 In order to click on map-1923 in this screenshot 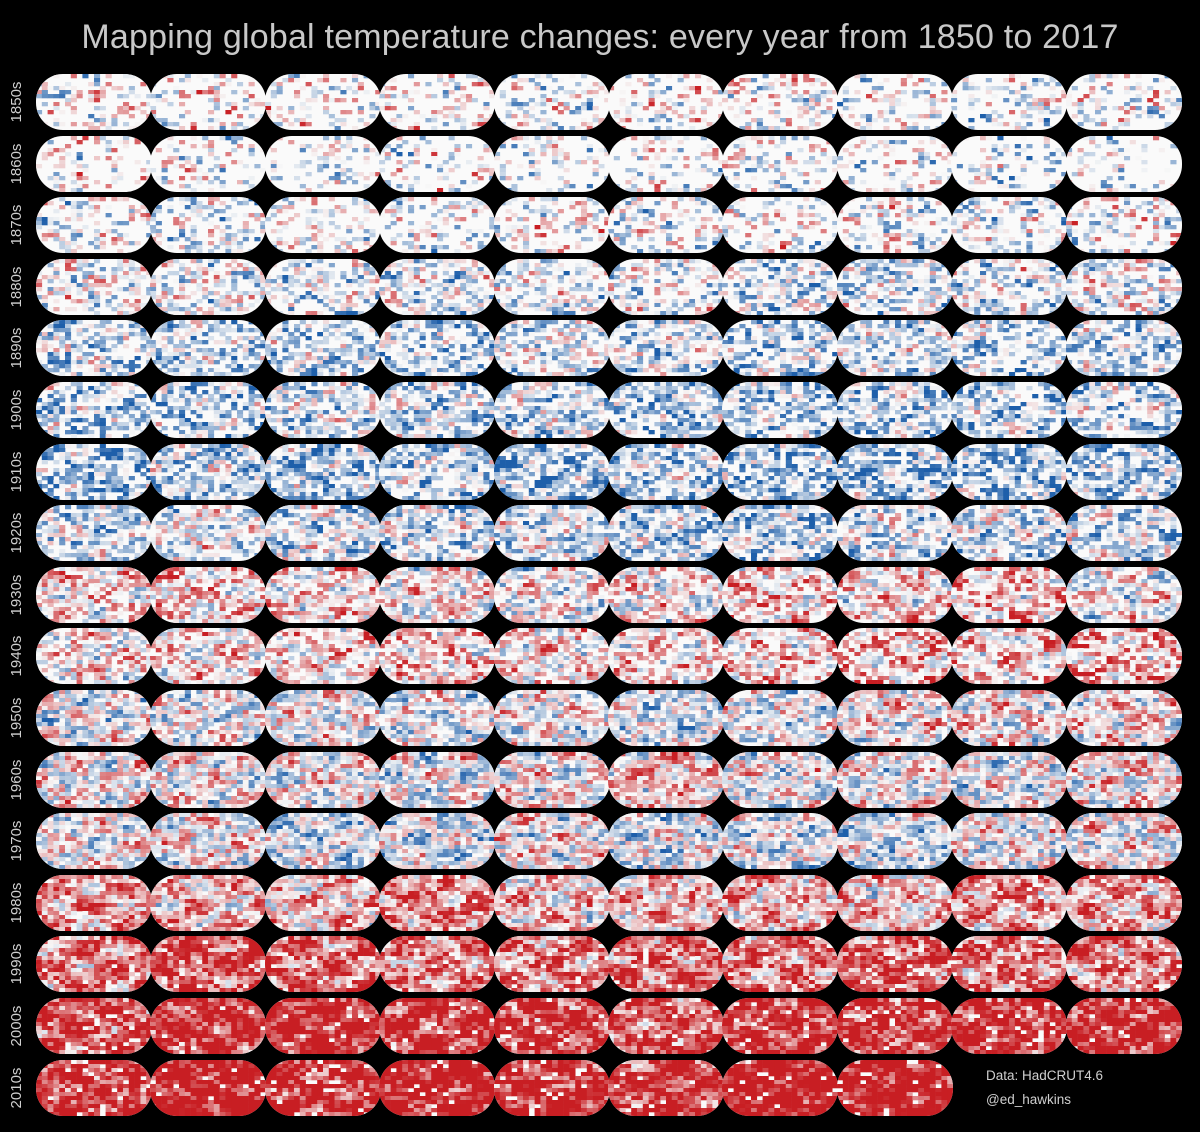, I will do `click(437, 533)`.